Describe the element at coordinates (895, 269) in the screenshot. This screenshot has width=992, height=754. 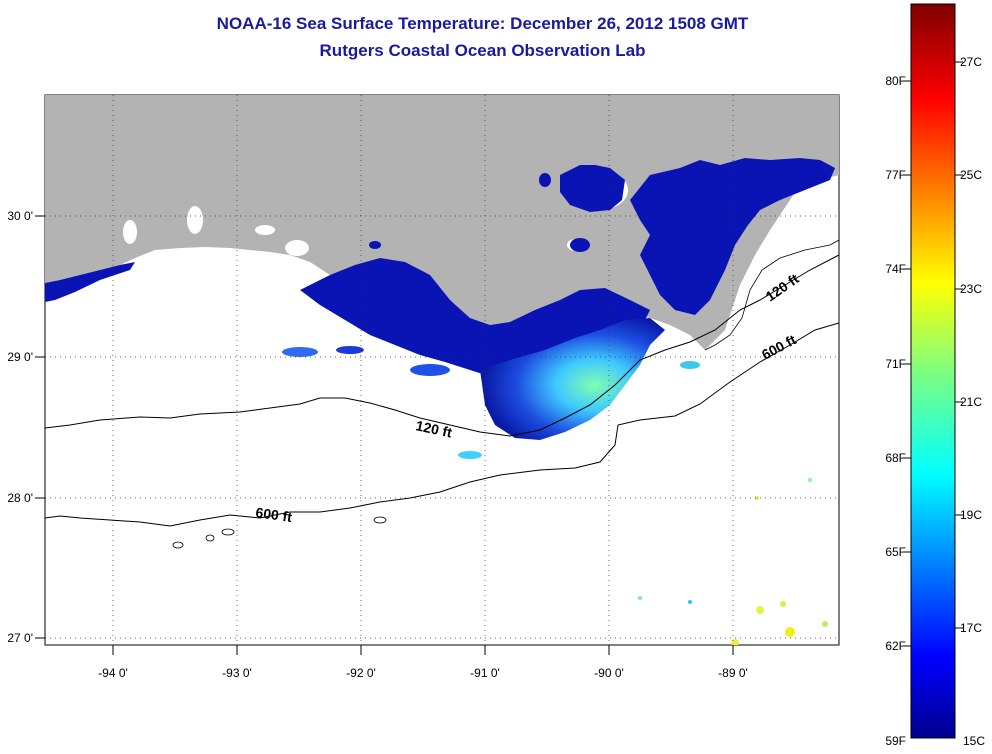
I see `colorbar-label-f: 74F` at that location.